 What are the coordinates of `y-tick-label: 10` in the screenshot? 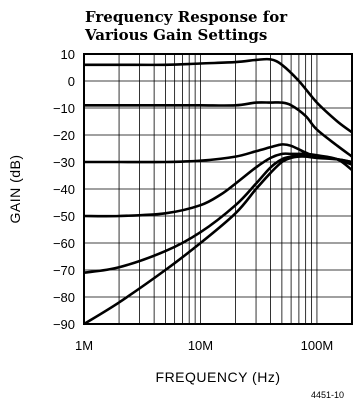 It's located at (68, 54).